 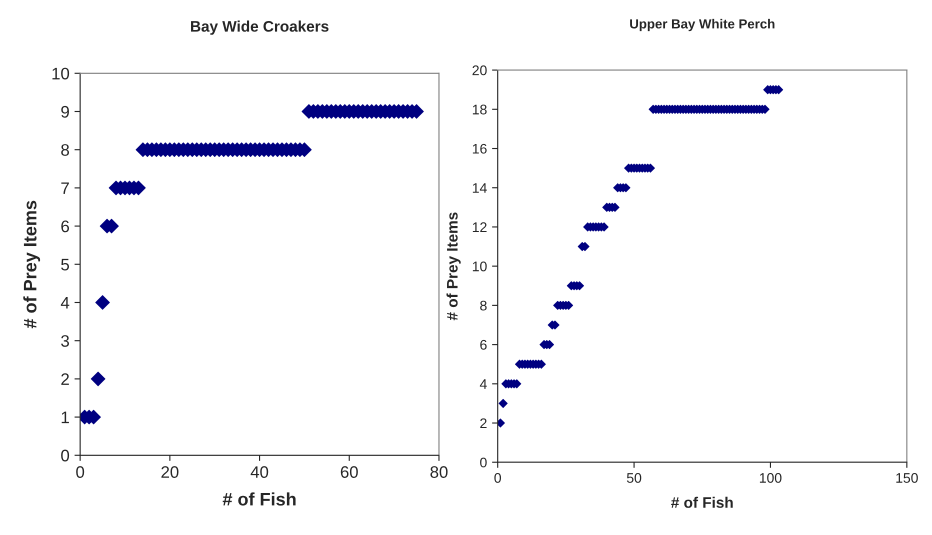 What do you see at coordinates (169, 472) in the screenshot?
I see `x-tick-label: 20` at bounding box center [169, 472].